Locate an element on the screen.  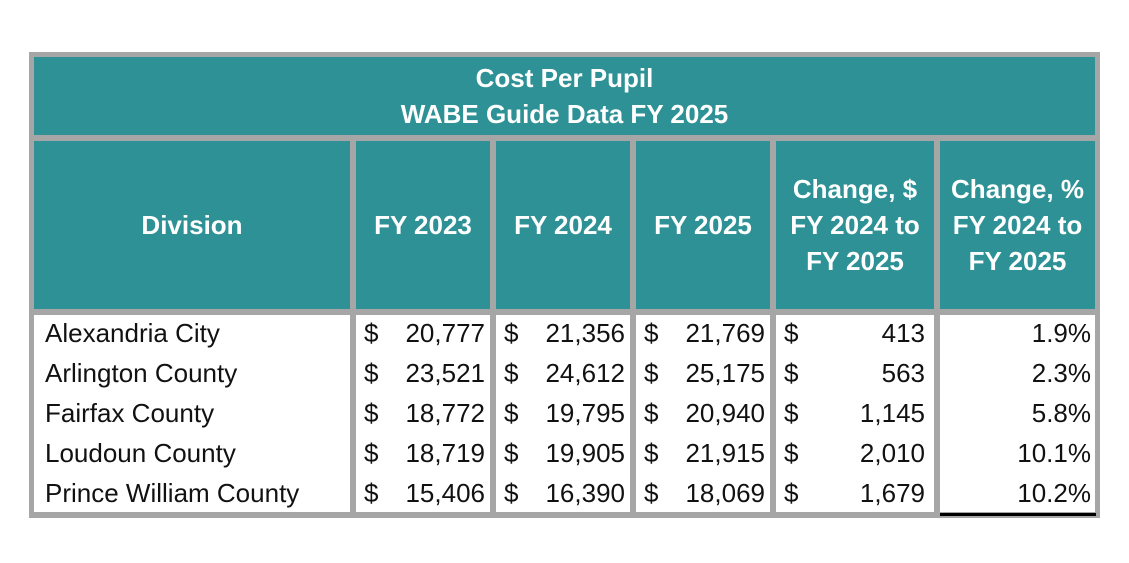
fy2023-value: 18,719 is located at coordinates (445, 453).